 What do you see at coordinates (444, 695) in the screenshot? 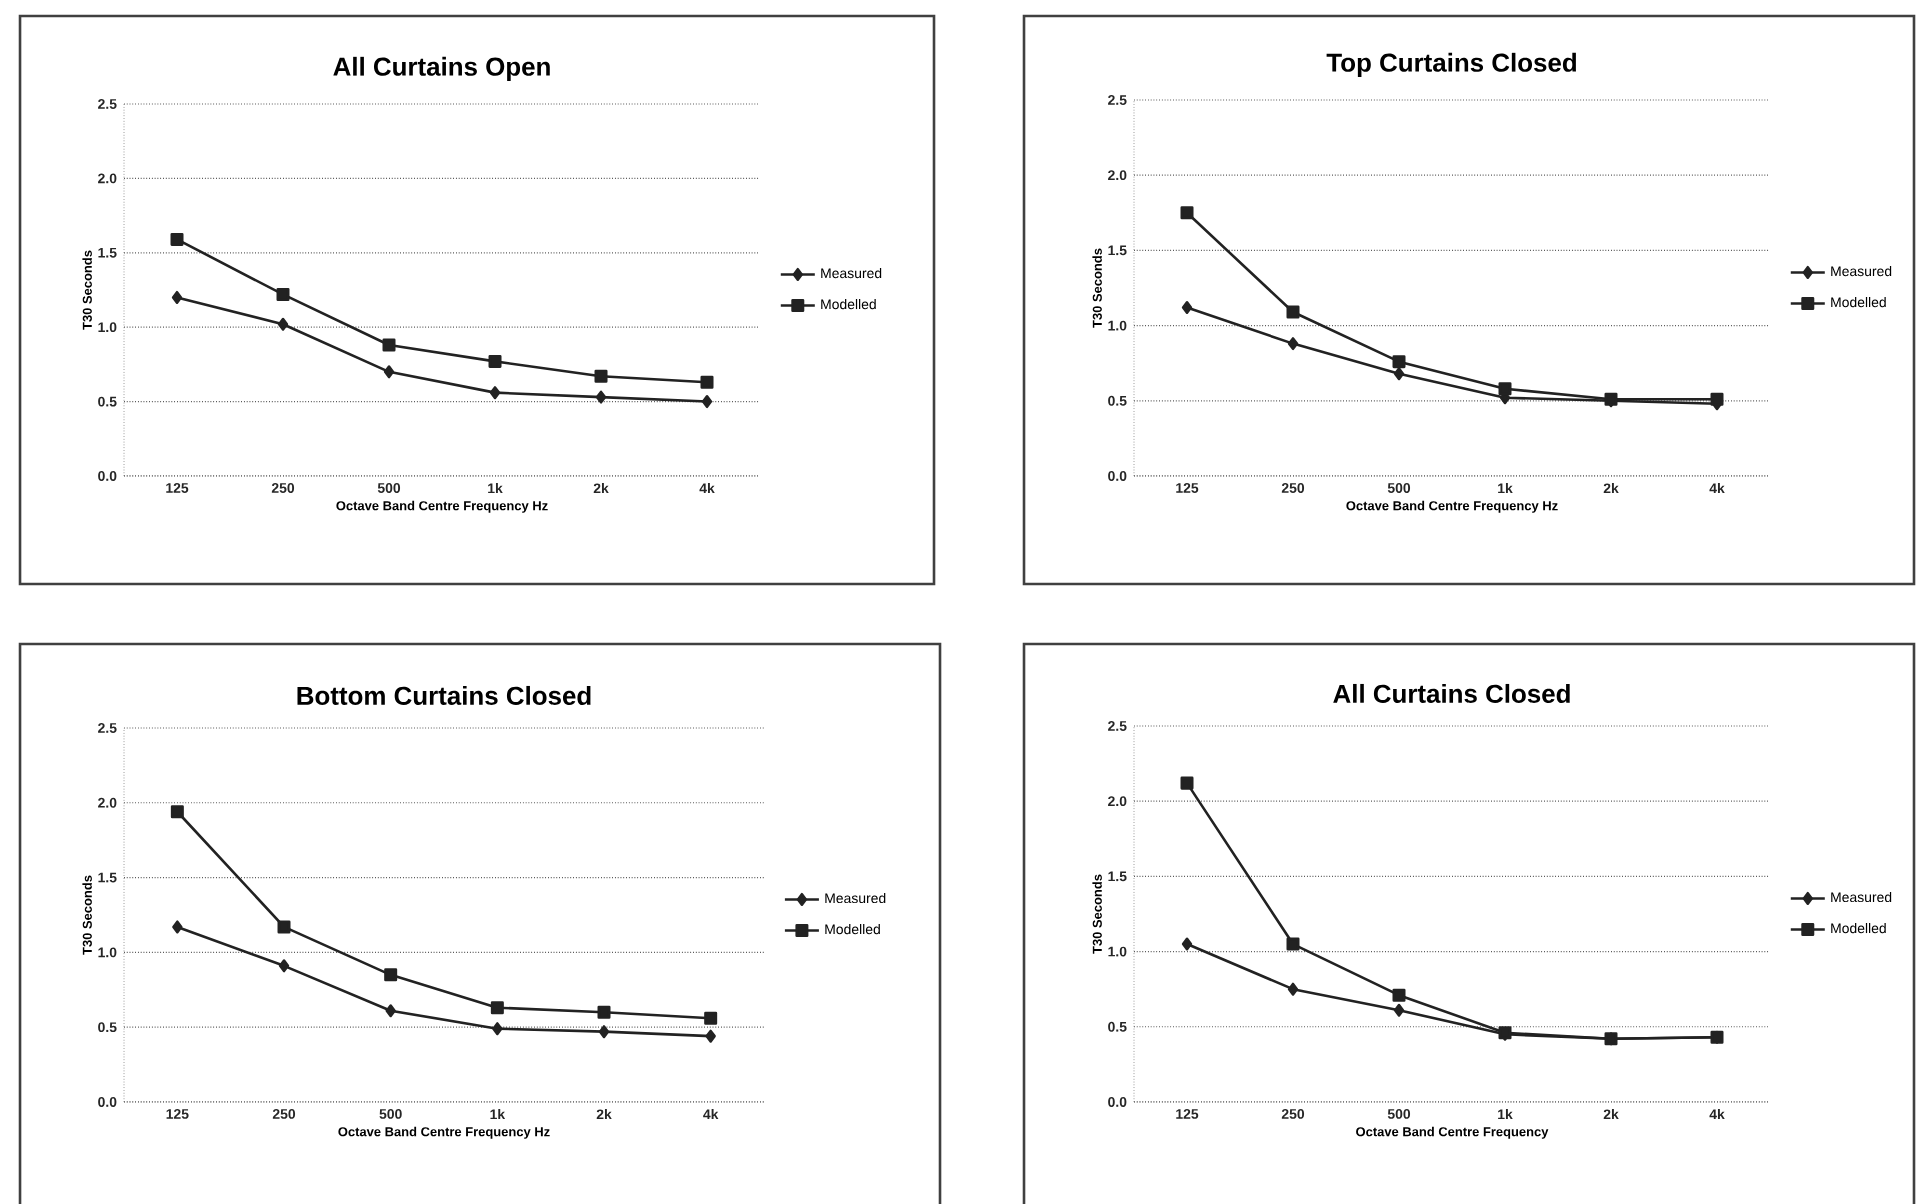
I see `chart-title: Bottom Curtains Closed` at bounding box center [444, 695].